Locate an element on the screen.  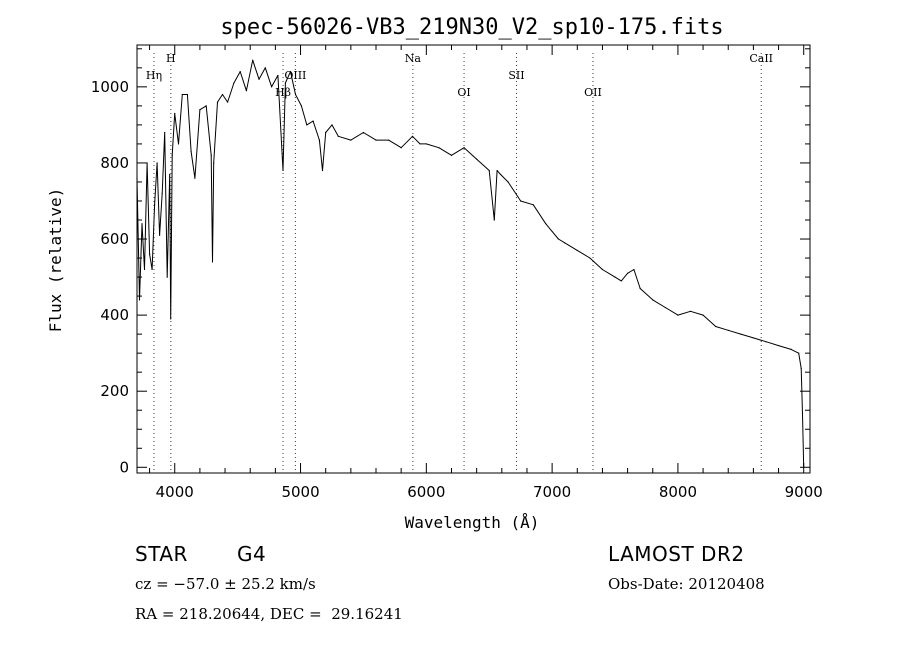
survey-name: LAMOST DR2 is located at coordinates (676, 554).